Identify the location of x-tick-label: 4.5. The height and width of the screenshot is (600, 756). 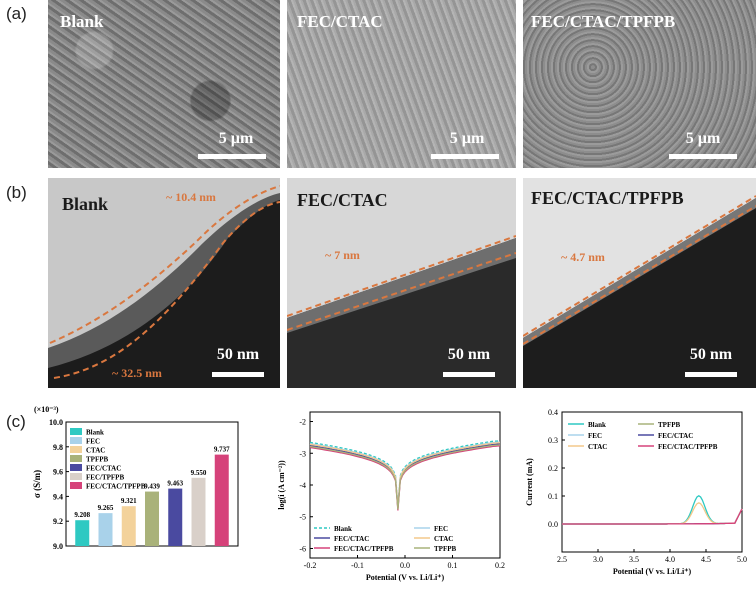
(706, 559).